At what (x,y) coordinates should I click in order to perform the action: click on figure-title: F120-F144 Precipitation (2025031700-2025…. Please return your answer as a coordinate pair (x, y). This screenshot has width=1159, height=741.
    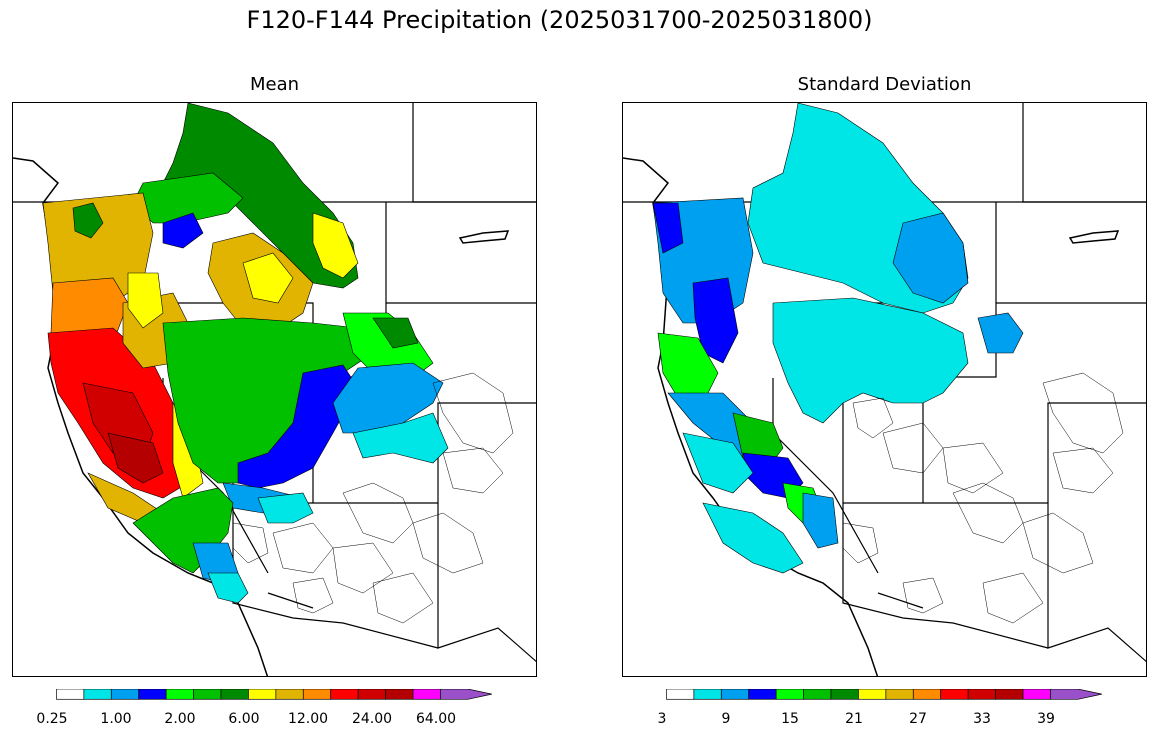
    Looking at the image, I should click on (559, 20).